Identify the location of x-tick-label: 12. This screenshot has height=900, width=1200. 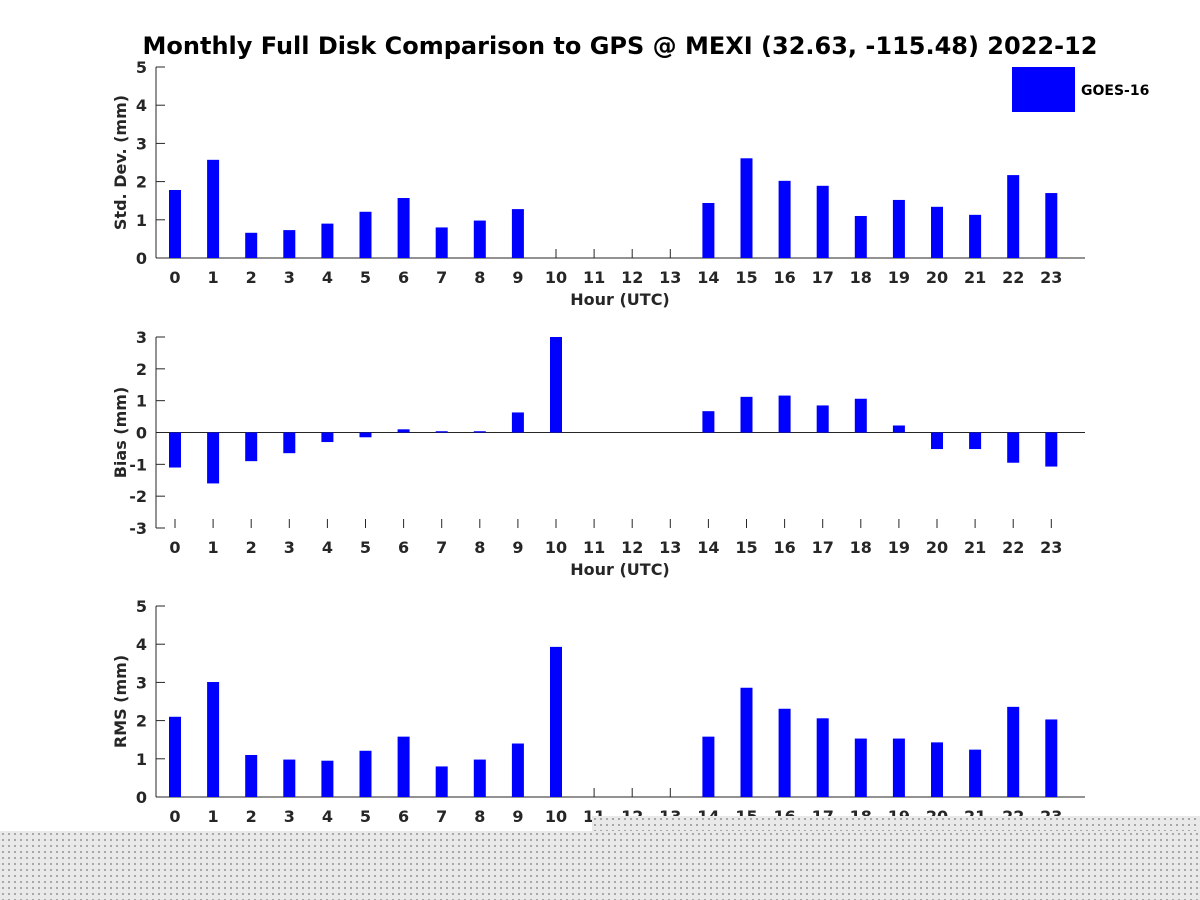
(632, 277).